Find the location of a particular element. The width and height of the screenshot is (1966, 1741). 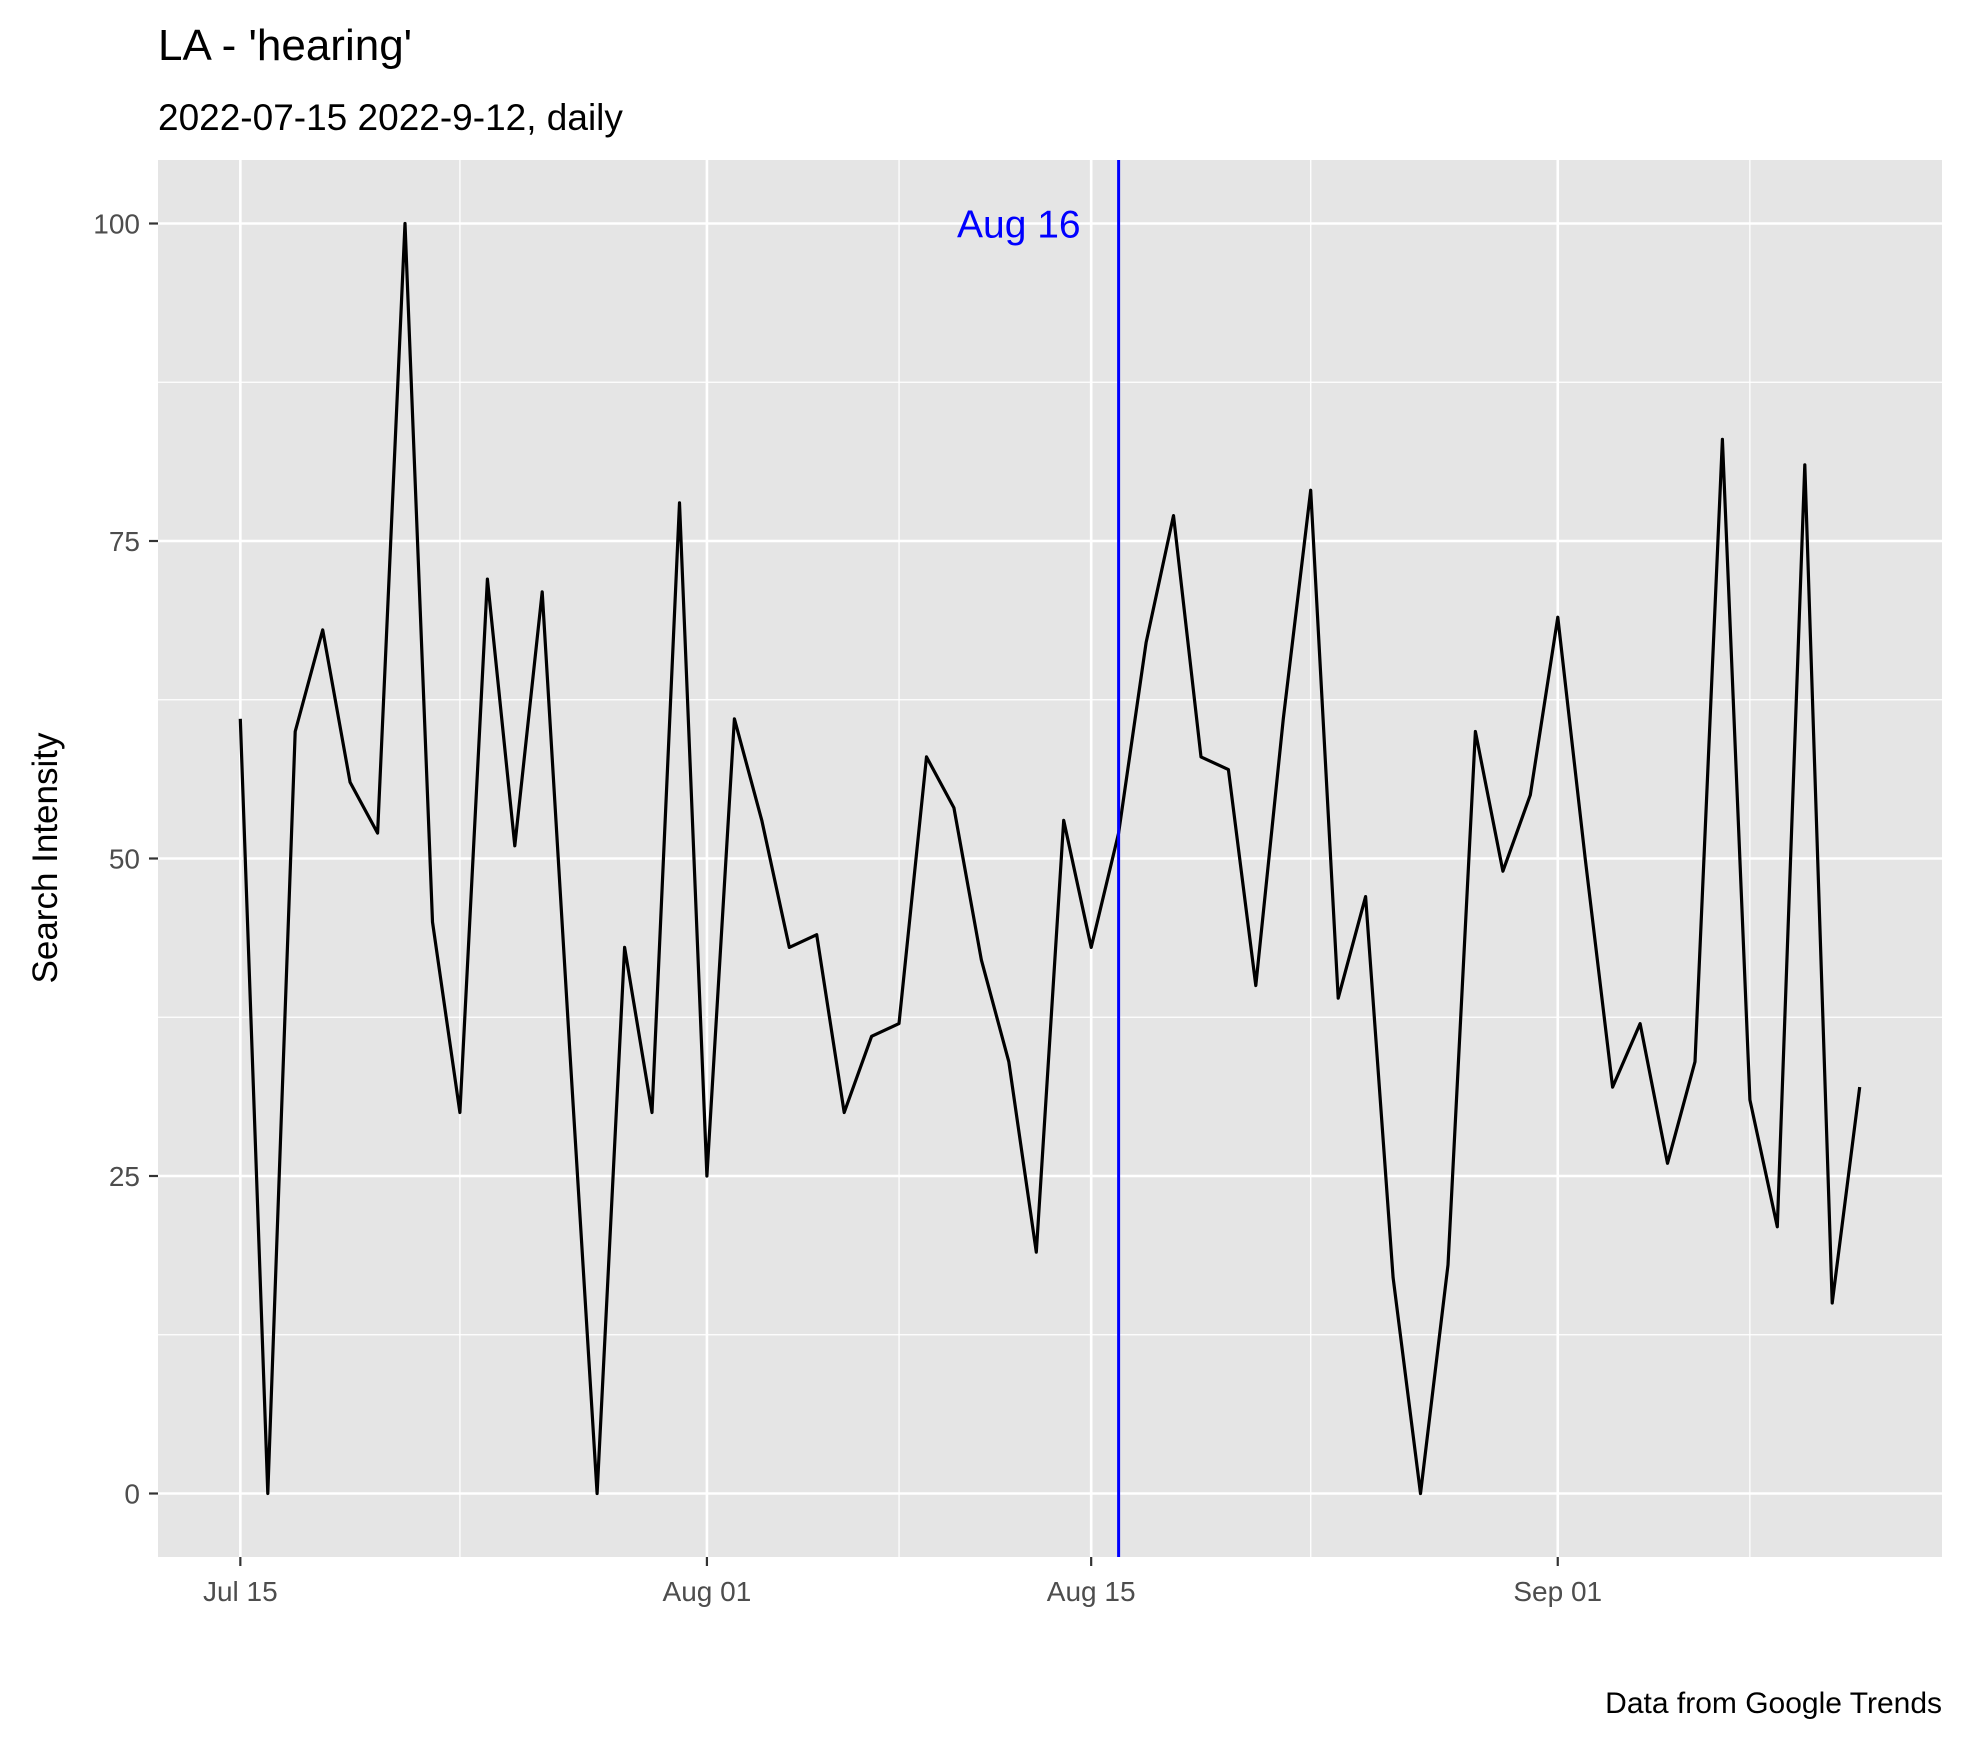

y-tick-label: 0 is located at coordinates (132, 1494).